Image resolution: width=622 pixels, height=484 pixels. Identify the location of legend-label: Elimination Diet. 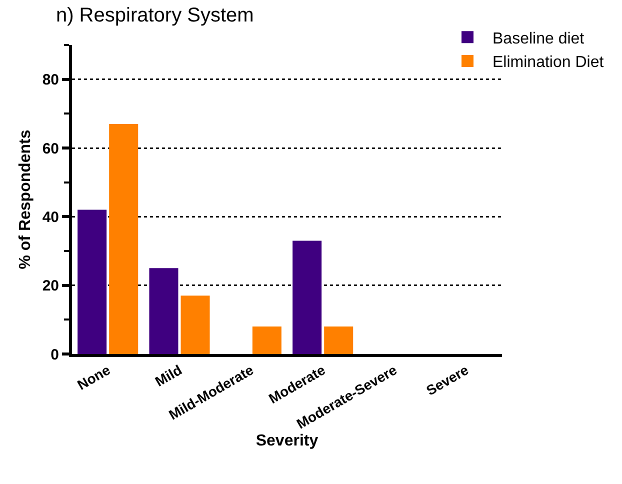
(548, 63).